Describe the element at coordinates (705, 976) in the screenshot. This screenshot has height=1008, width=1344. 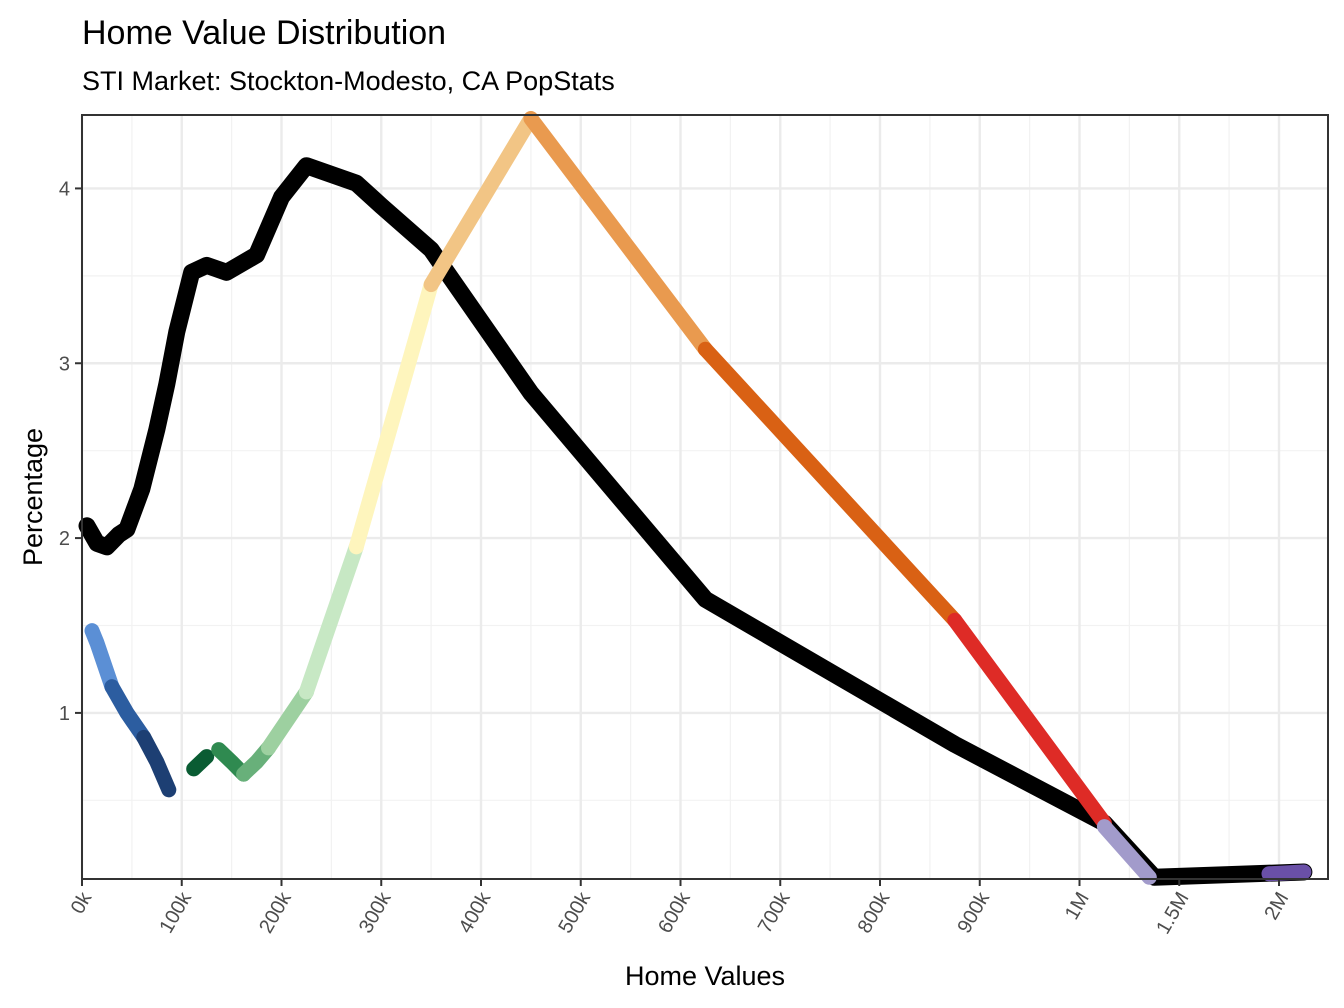
I see `x-axis-title: Home Values` at that location.